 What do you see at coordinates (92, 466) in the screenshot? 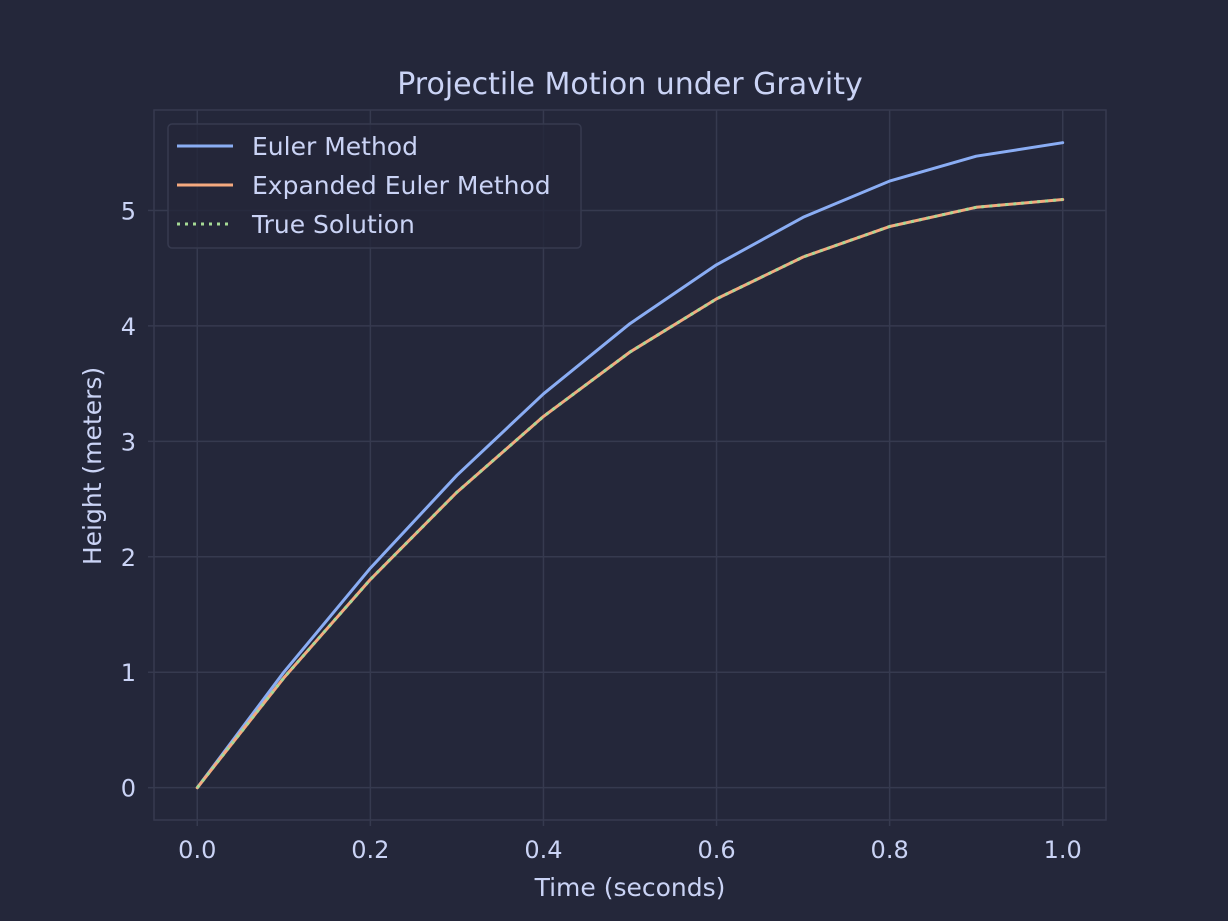
I see `y-axis-label: Height (meters)` at bounding box center [92, 466].